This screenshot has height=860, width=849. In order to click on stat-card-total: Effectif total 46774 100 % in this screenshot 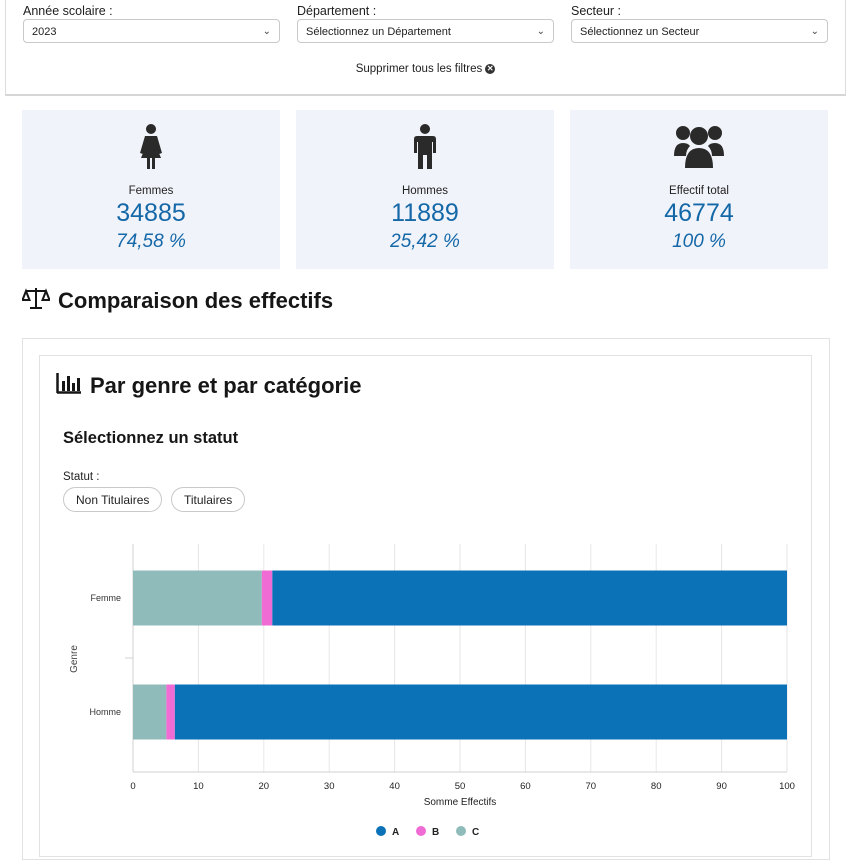, I will do `click(699, 189)`.